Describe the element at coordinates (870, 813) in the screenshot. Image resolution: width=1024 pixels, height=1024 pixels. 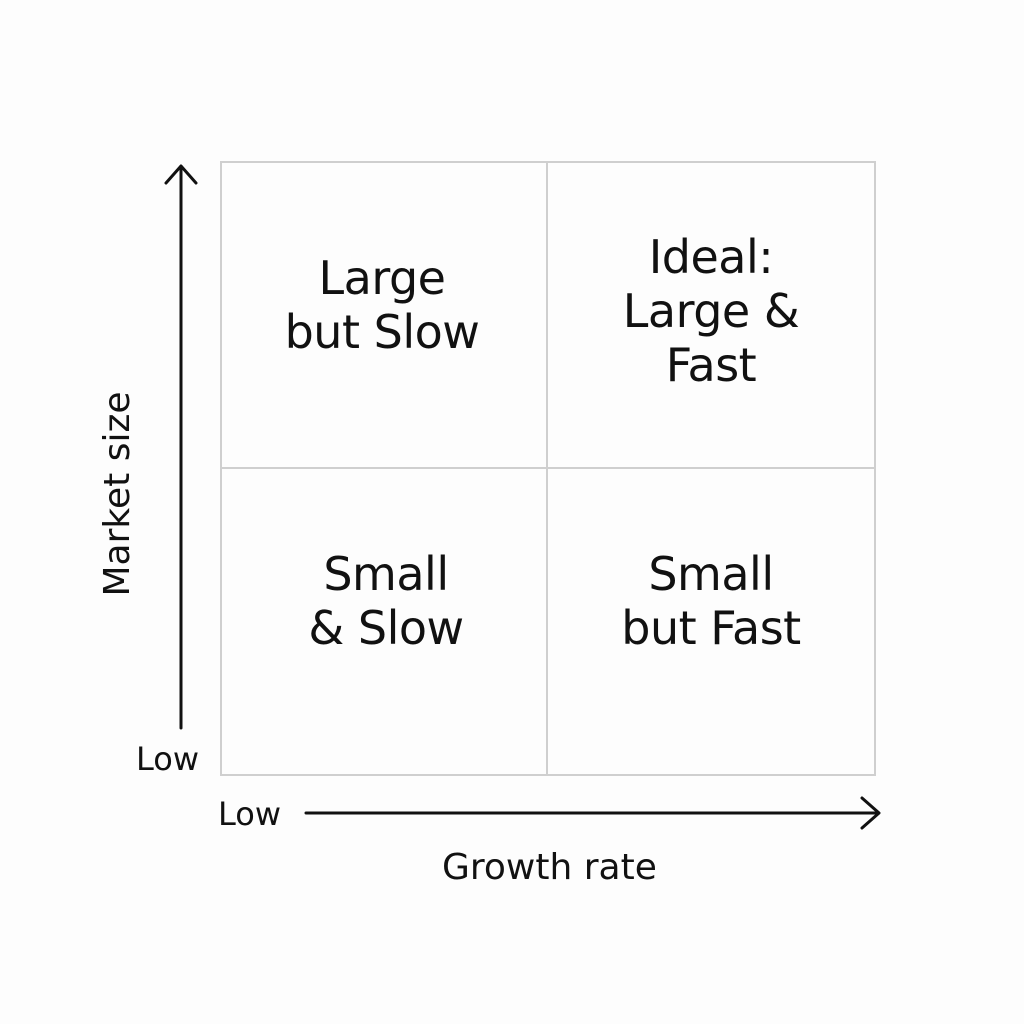
I see `x-axis-arrowhead-icon` at that location.